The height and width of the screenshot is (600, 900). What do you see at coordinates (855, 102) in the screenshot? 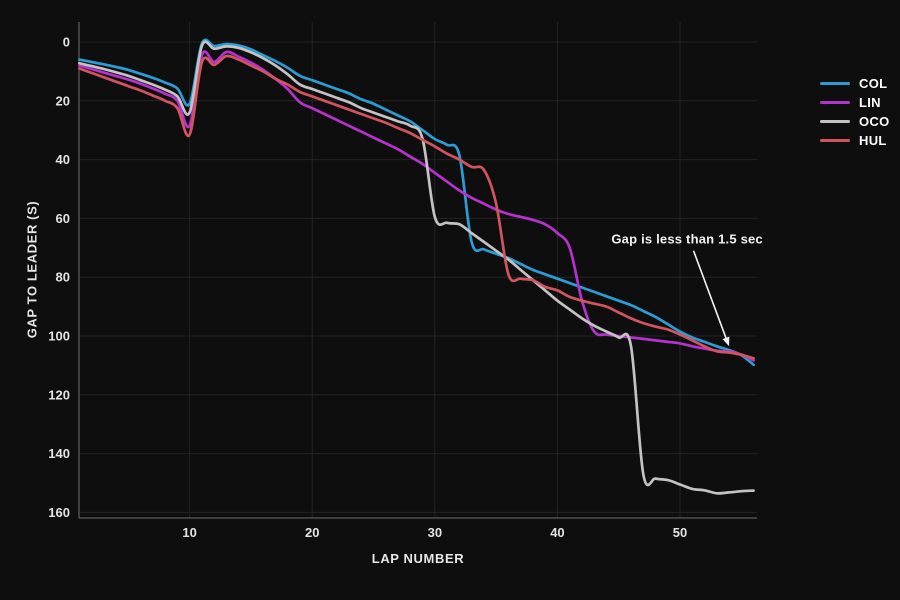
I see `legend-item-lin: LIN` at bounding box center [855, 102].